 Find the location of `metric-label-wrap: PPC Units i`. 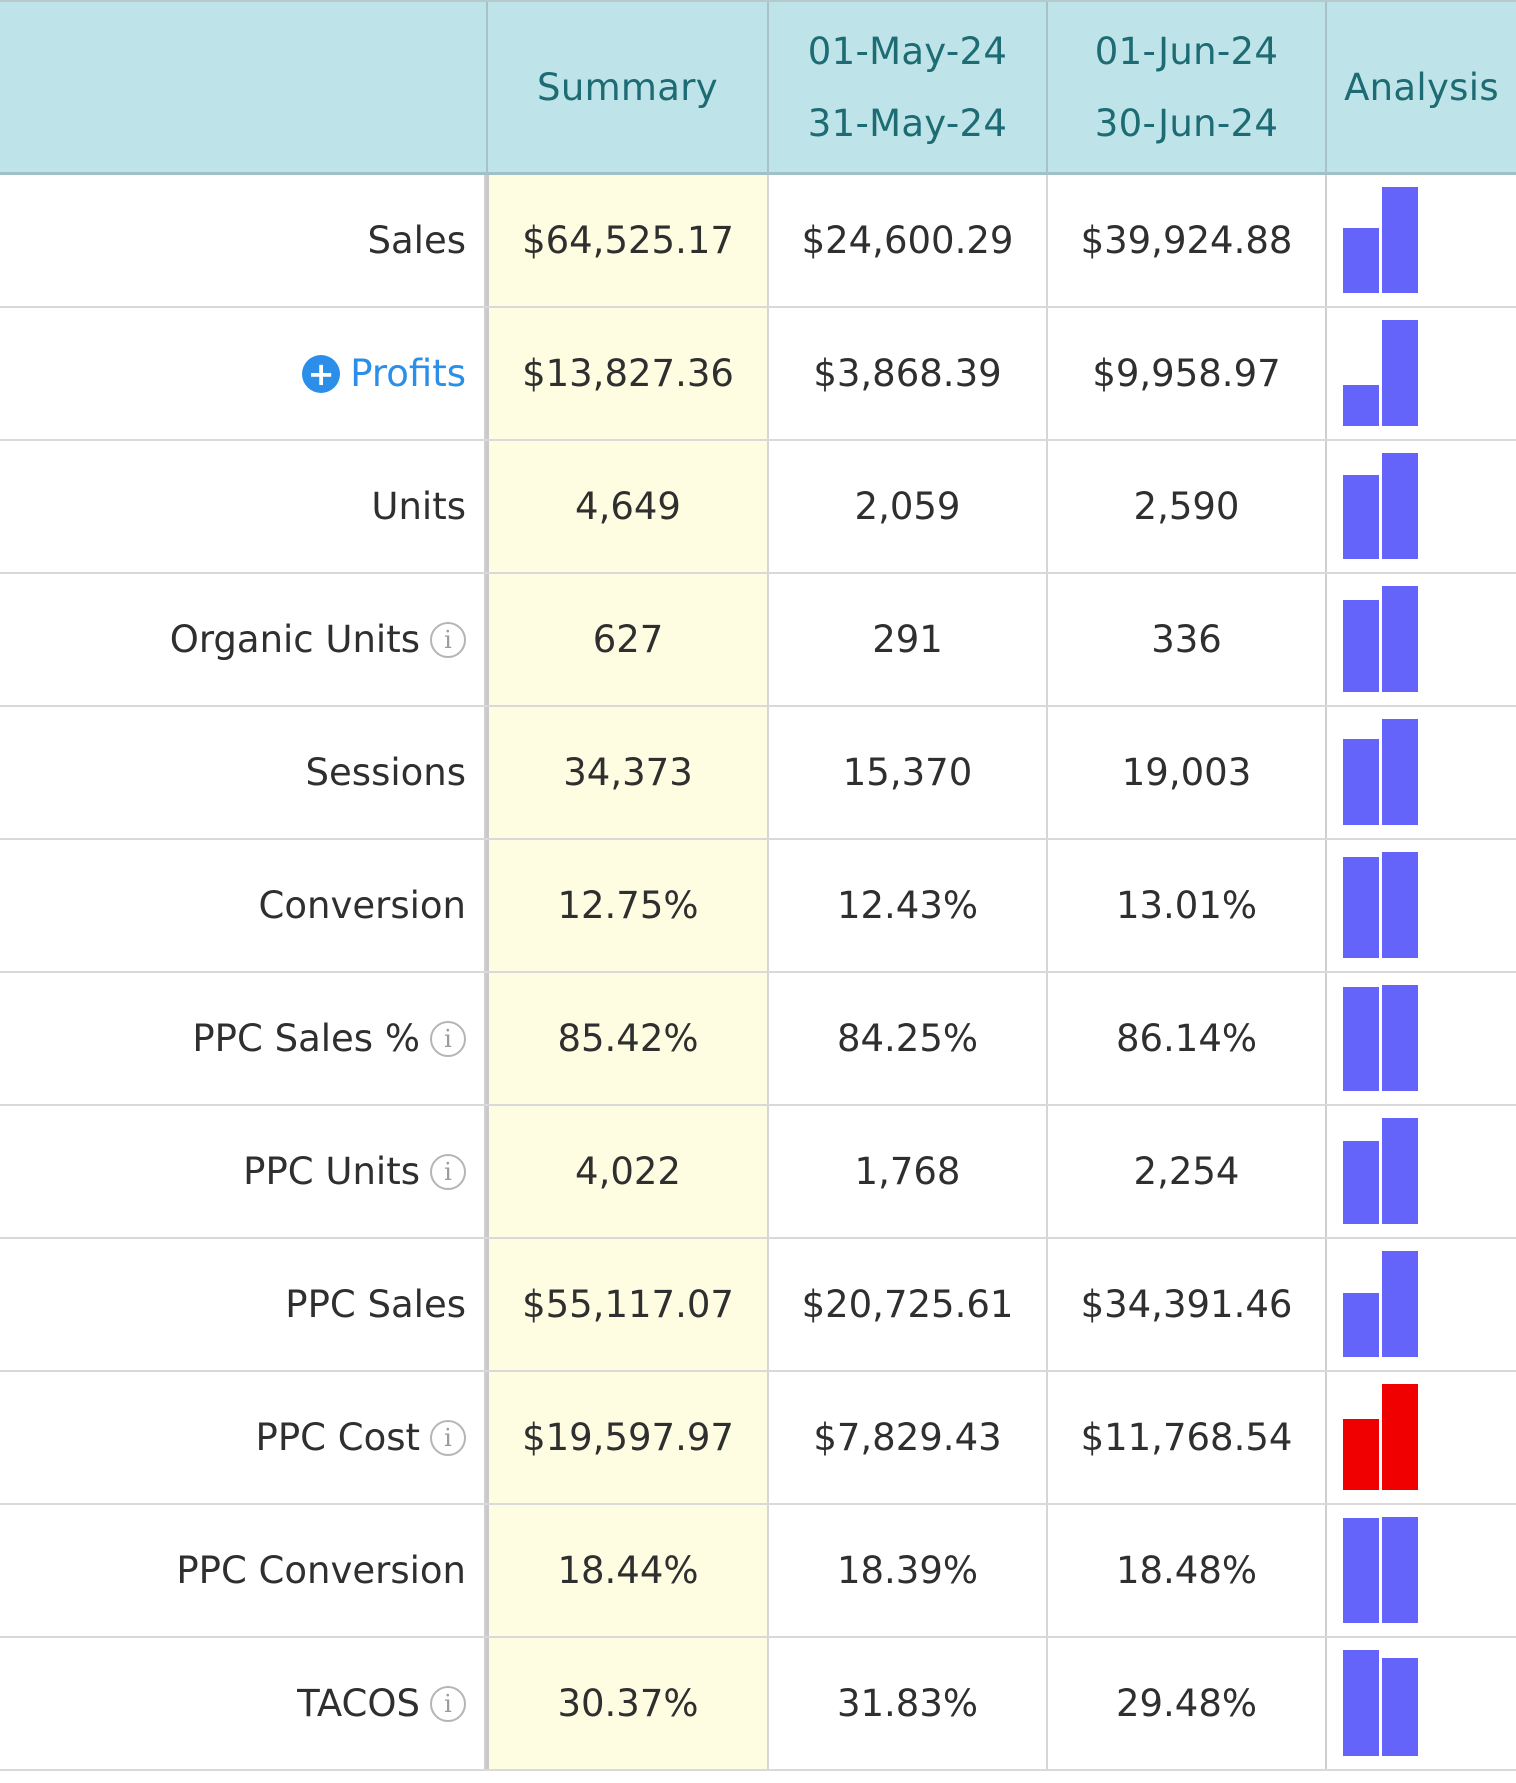

metric-label-wrap: PPC Units i is located at coordinates (354, 1171).